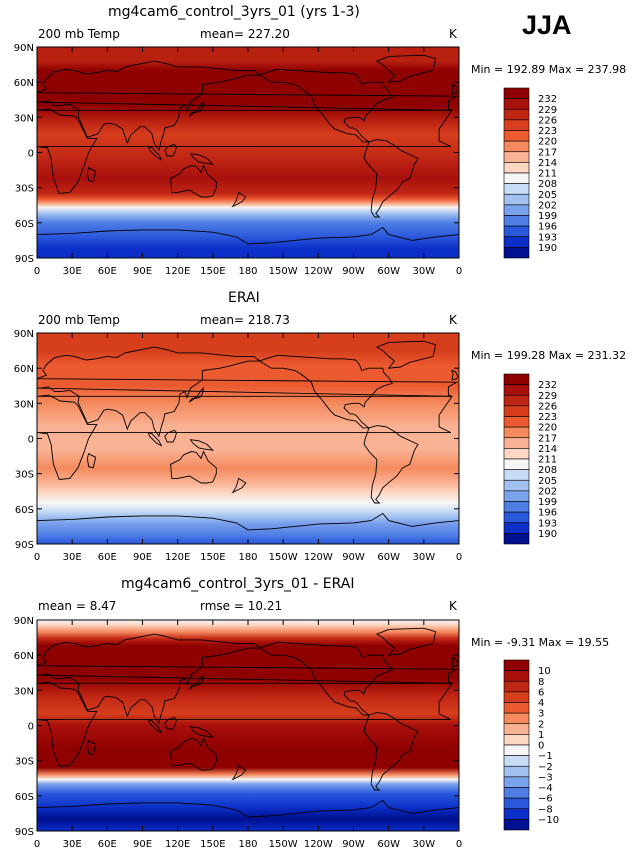 The image size is (644, 858). What do you see at coordinates (547, 174) in the screenshot?
I see `colorbar-label: 211` at bounding box center [547, 174].